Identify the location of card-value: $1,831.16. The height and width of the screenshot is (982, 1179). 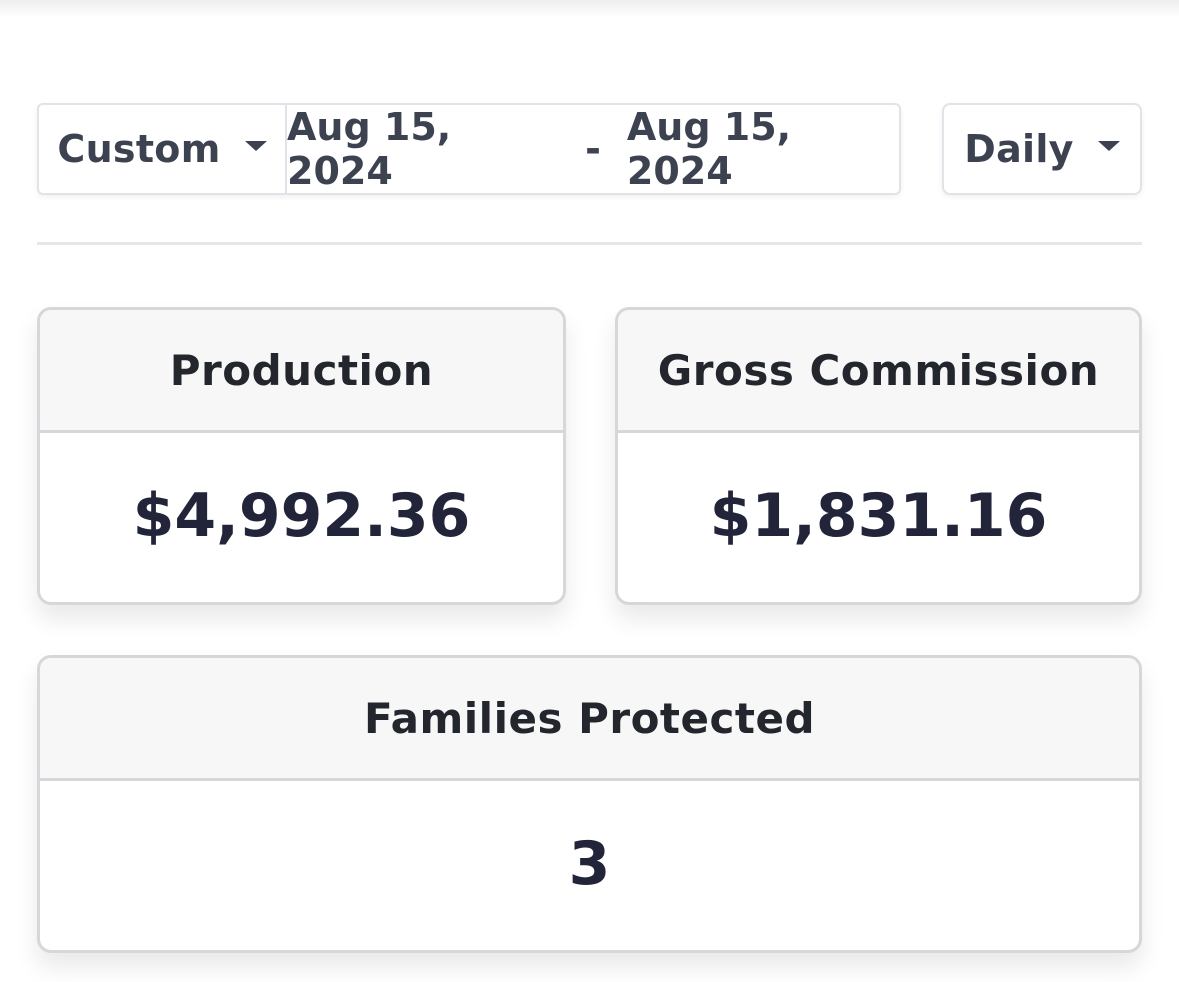
(878, 516).